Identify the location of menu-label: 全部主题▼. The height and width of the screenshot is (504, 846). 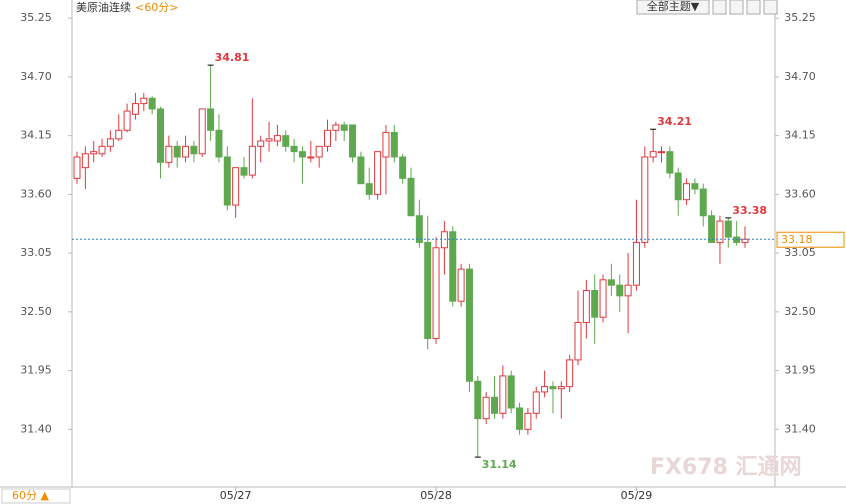
(673, 6).